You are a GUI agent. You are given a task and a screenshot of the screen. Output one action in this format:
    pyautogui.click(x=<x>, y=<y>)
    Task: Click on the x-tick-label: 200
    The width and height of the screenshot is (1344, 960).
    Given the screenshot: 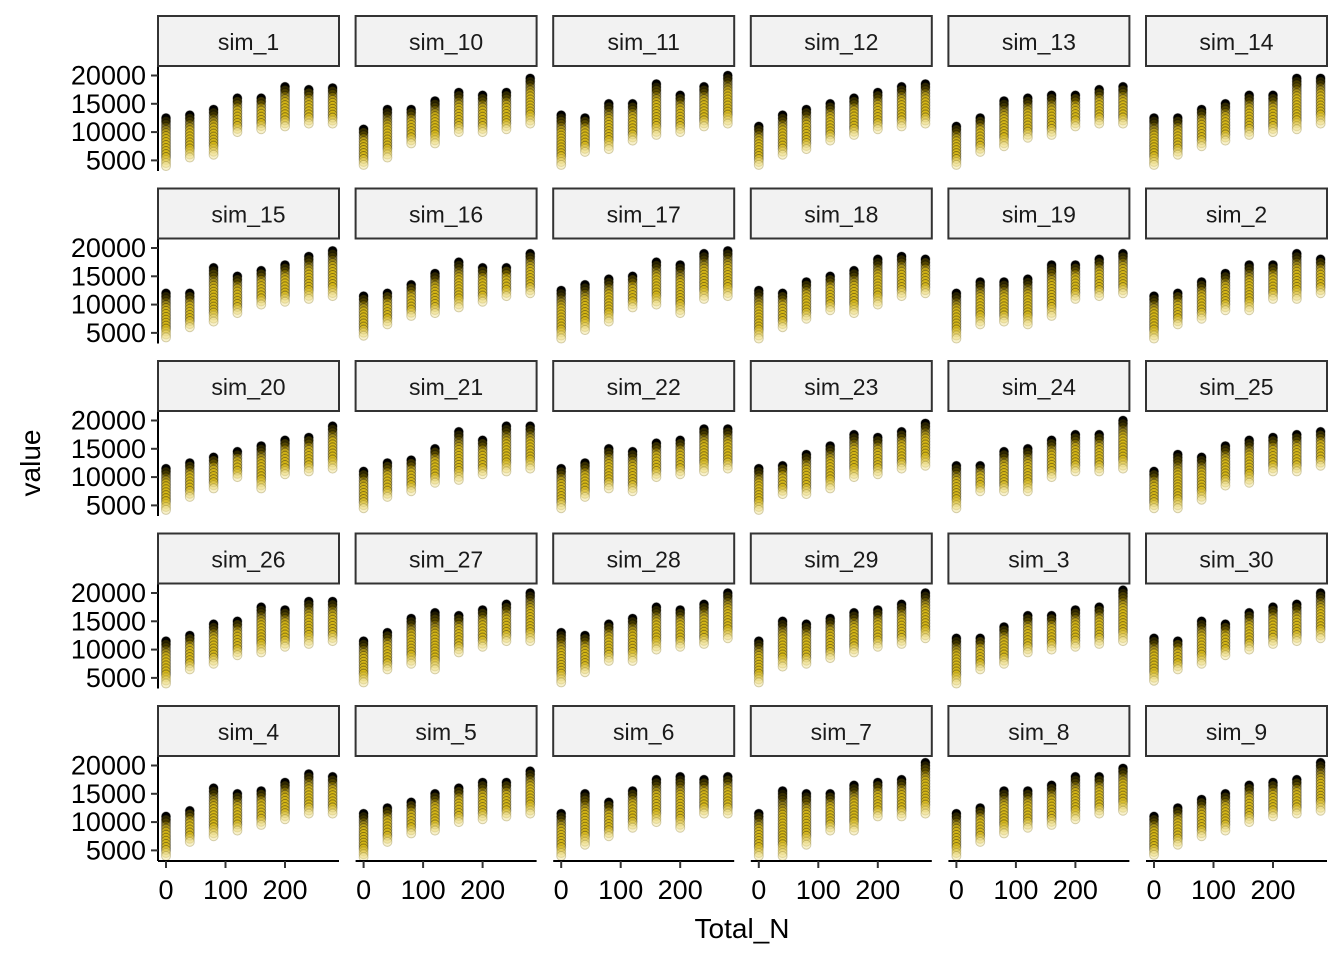 What is the action you would take?
    pyautogui.click(x=482, y=890)
    